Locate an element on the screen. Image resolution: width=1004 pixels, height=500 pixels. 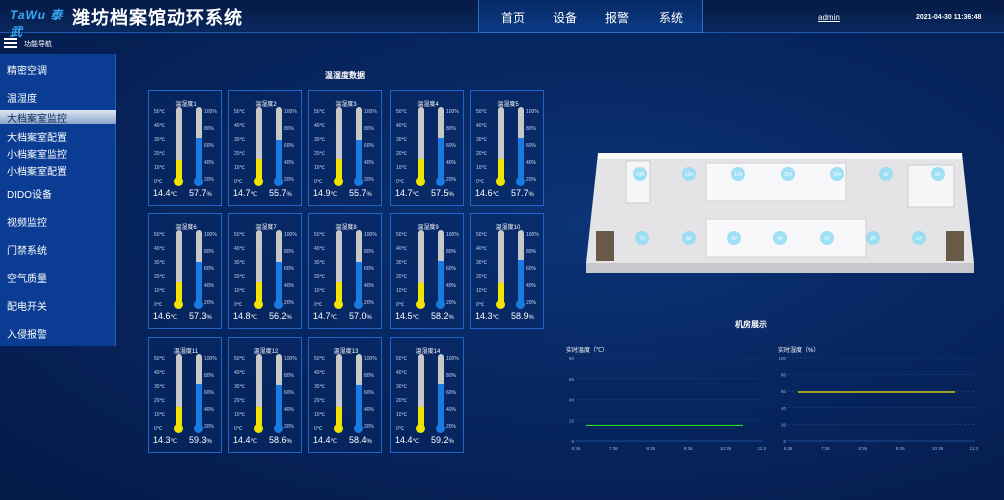
sidebar-item-large-archive-monitor: 大档案室监控 is located at coordinates (58, 117).